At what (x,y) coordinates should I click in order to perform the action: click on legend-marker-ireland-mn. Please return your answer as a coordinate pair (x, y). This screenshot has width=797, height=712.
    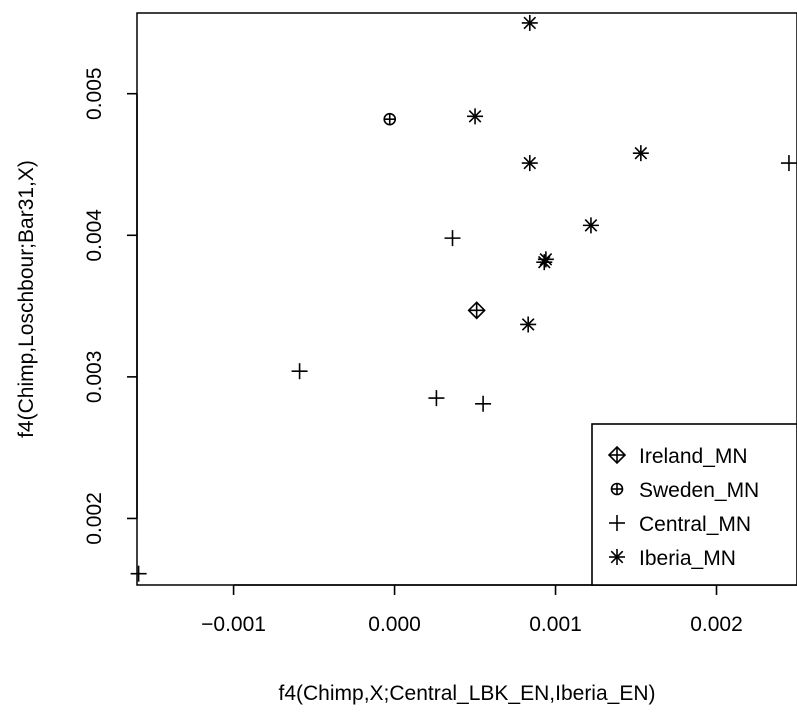
    Looking at the image, I should click on (617, 455).